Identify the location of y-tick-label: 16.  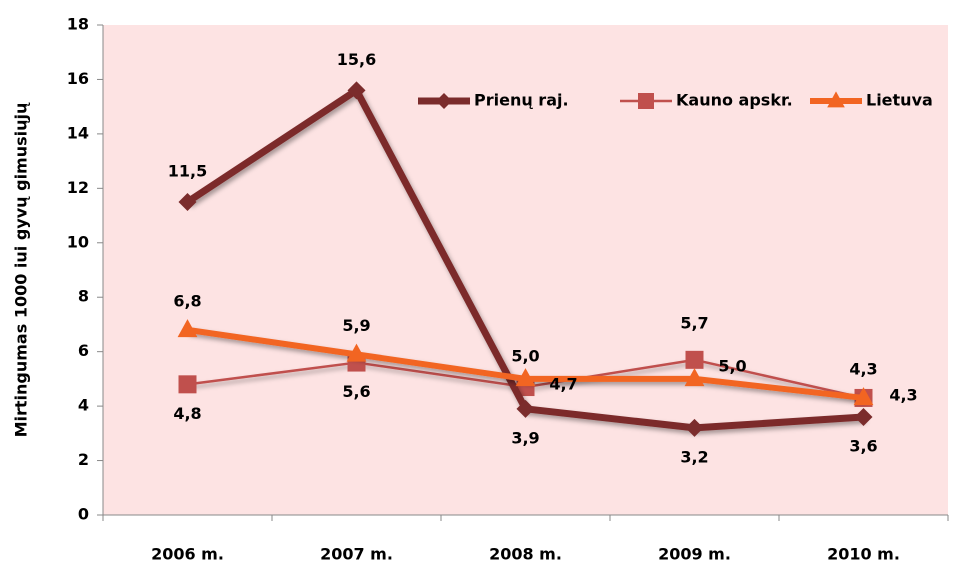
(78, 78).